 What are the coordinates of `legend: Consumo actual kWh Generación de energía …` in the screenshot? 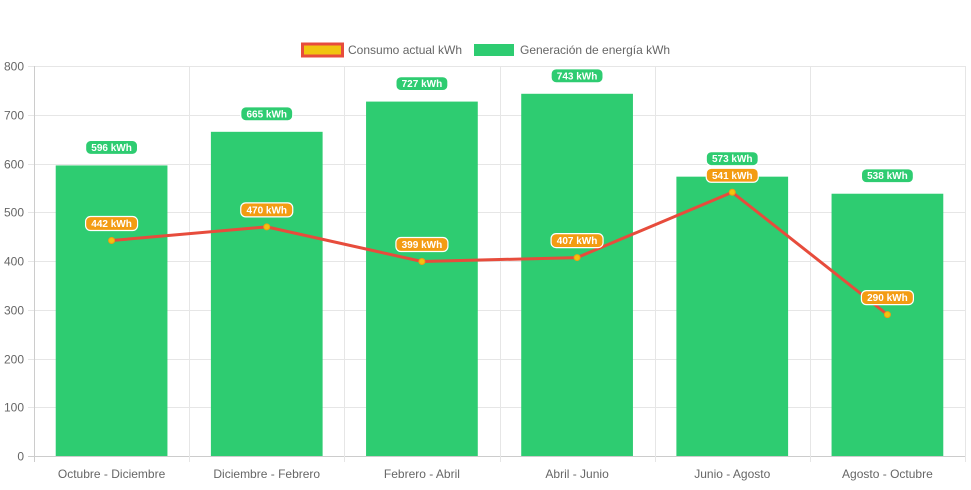 It's located at (485, 50).